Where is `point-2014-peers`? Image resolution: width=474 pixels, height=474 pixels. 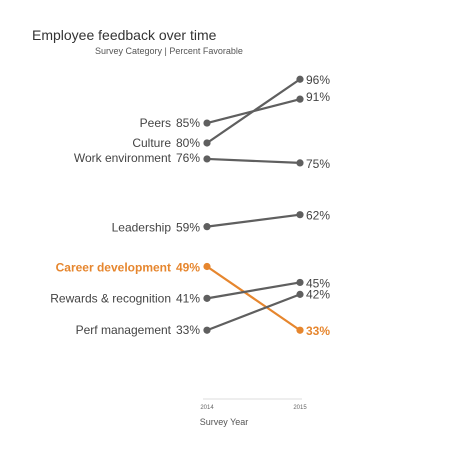
point-2014-peers is located at coordinates (207, 123).